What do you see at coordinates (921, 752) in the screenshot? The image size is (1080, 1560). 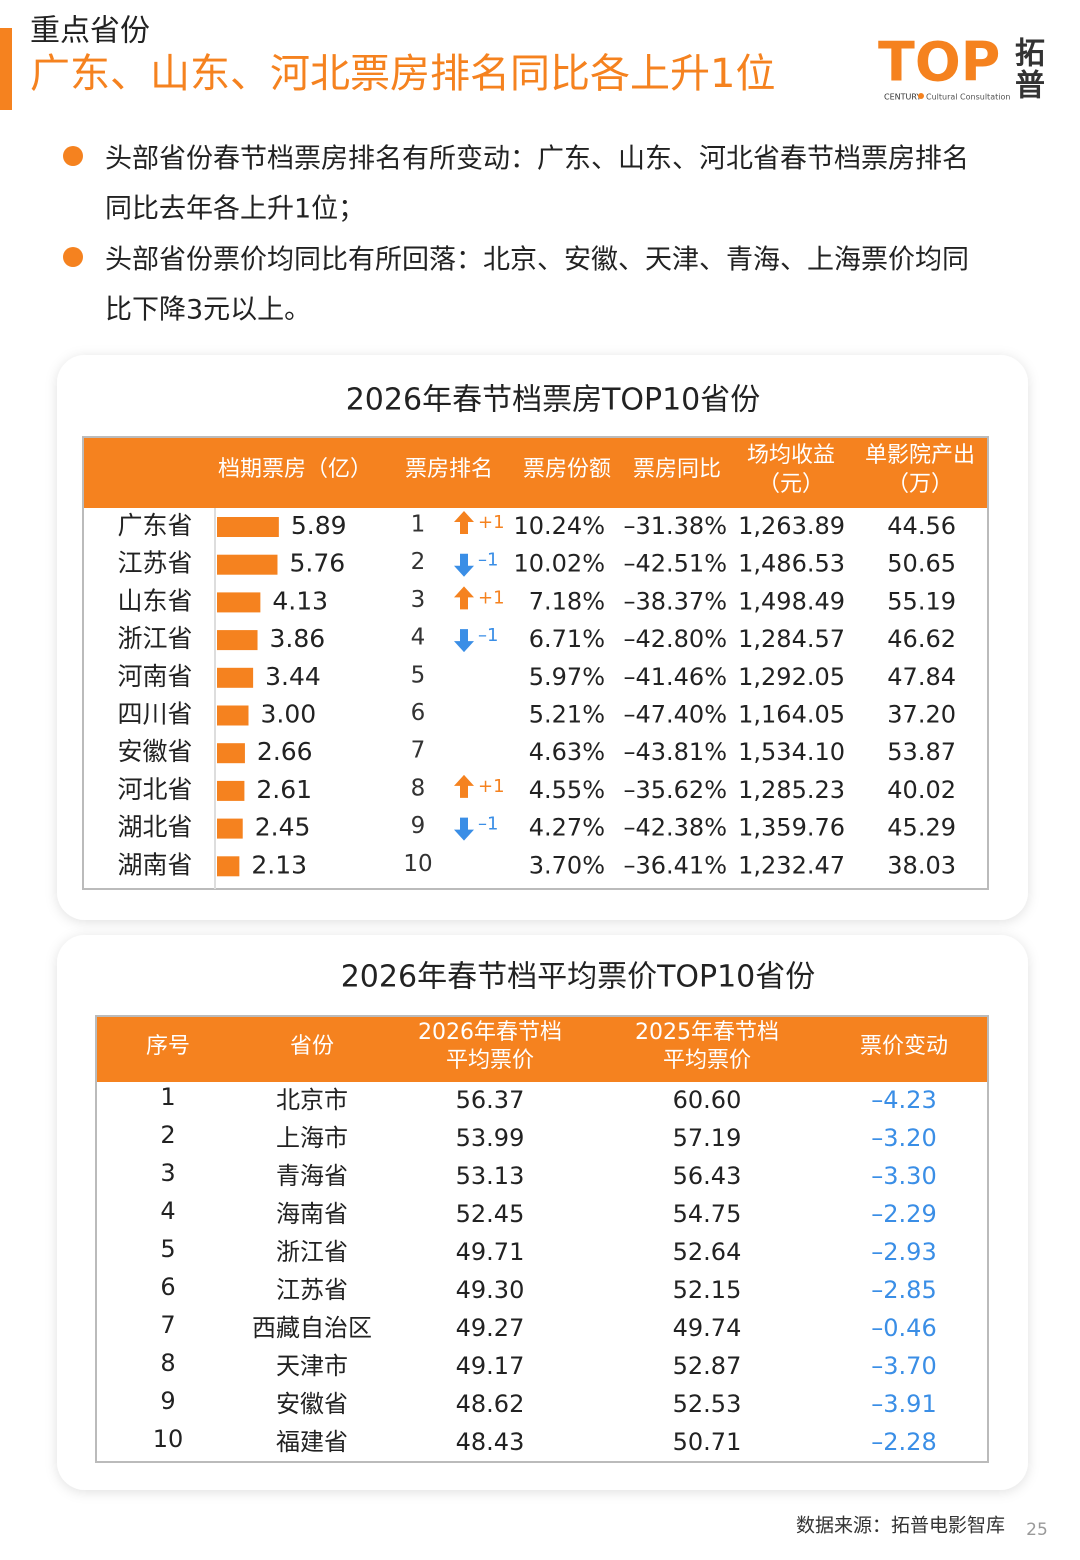 I see `cell: 53.87` at bounding box center [921, 752].